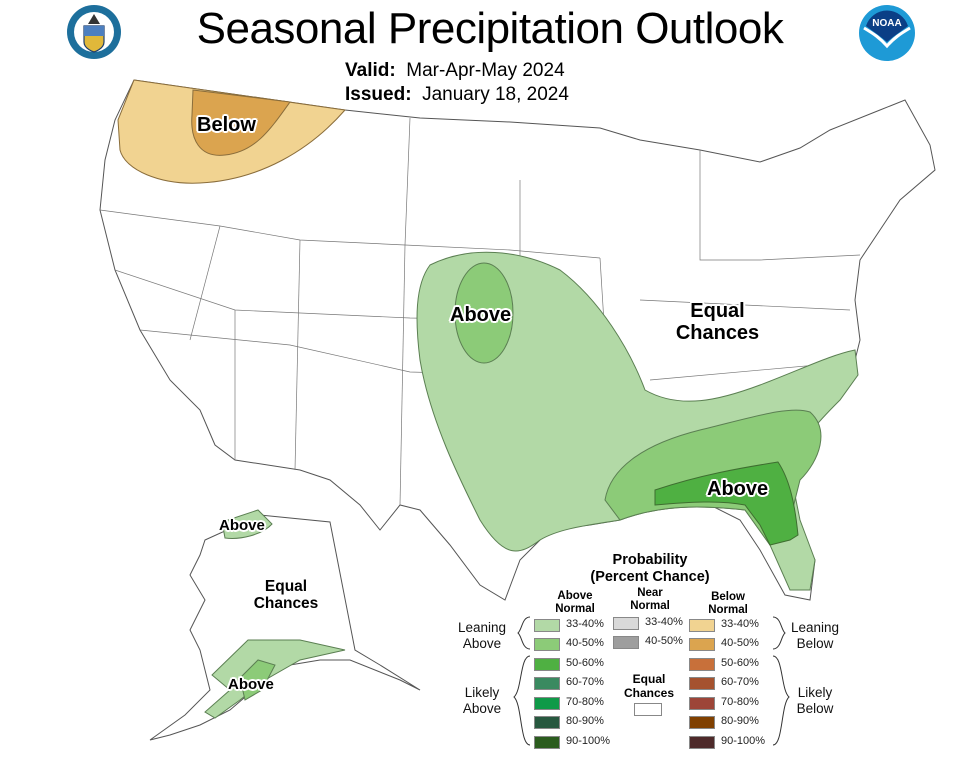 The image size is (980, 757). Describe the element at coordinates (585, 624) in the screenshot. I see `legend-label-above: 33-40%` at that location.